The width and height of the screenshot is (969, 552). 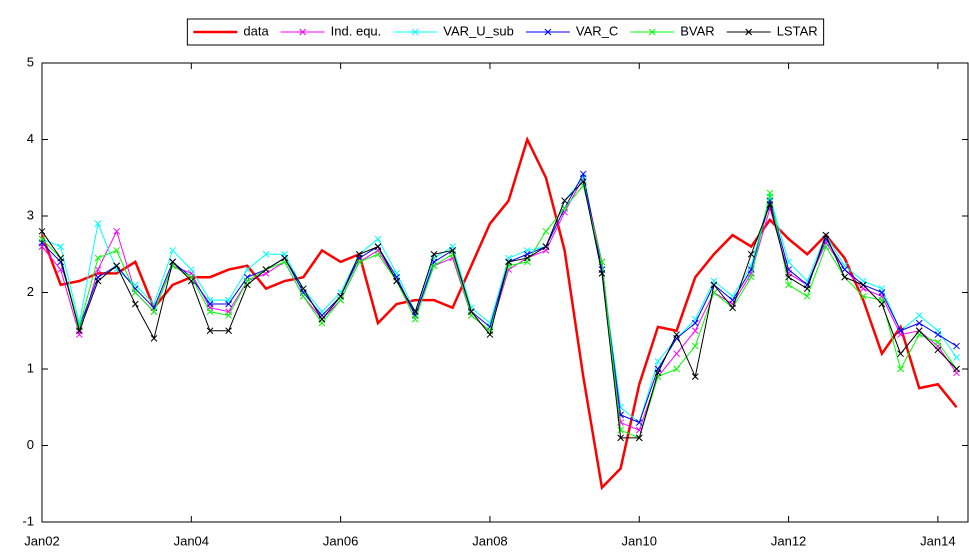 What do you see at coordinates (937, 540) in the screenshot?
I see `x-tick-label: Jan14` at bounding box center [937, 540].